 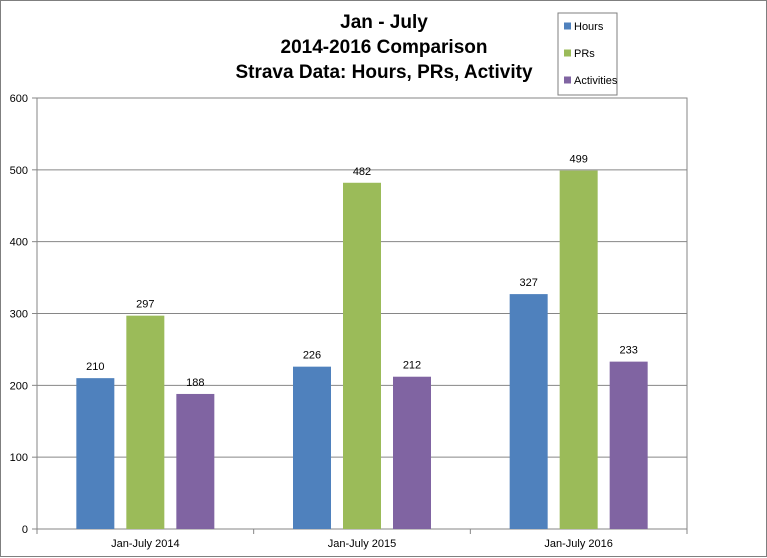 What do you see at coordinates (578, 160) in the screenshot?
I see `data-label-prs-3: 499` at bounding box center [578, 160].